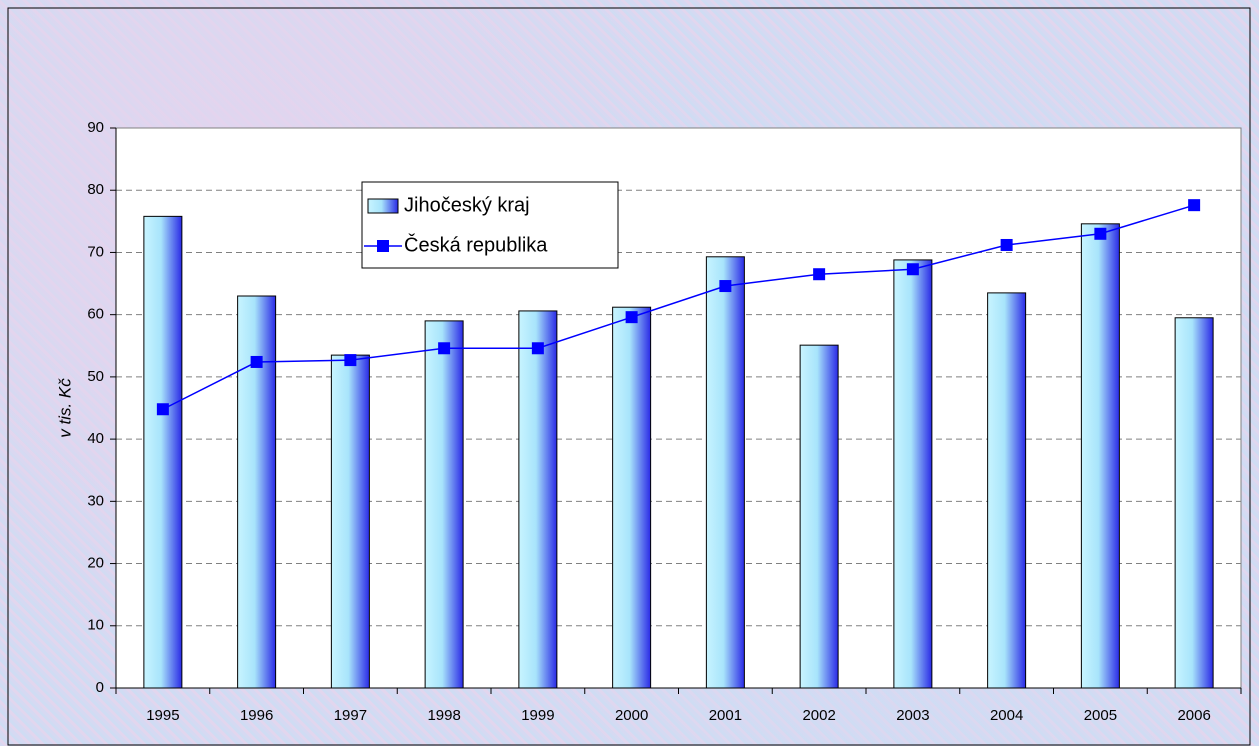 The width and height of the screenshot is (1259, 746). What do you see at coordinates (350, 715) in the screenshot?
I see `x-tick-label: 1997` at bounding box center [350, 715].